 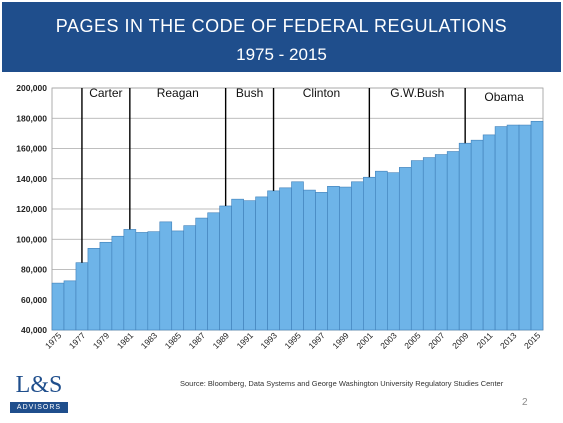 I want to click on x-tick-label: 1991, so click(x=245, y=340).